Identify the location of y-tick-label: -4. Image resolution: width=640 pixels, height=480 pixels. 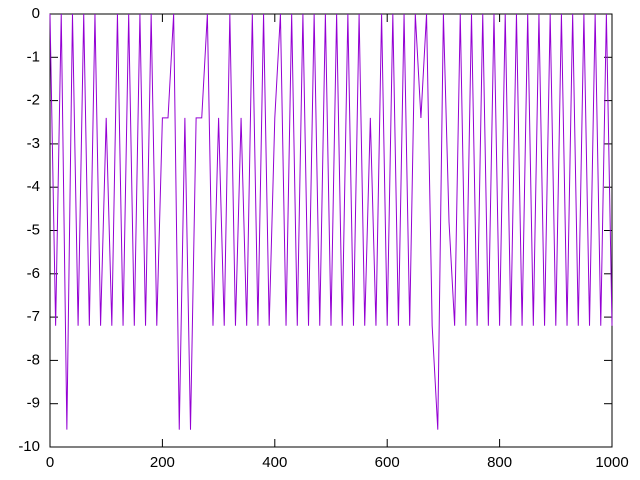
(33, 186).